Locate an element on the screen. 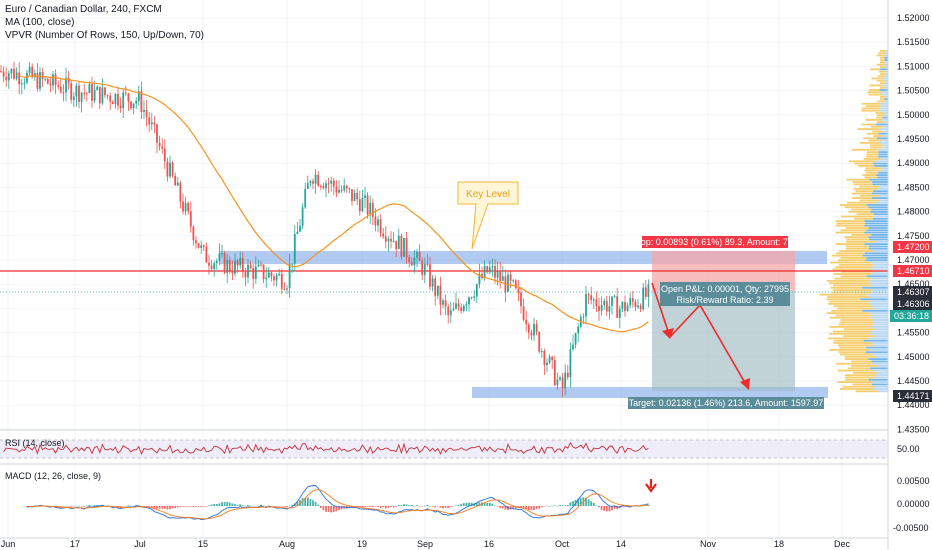 This screenshot has width=932, height=550. resistance-price-badge: 1.46710 is located at coordinates (913, 271).